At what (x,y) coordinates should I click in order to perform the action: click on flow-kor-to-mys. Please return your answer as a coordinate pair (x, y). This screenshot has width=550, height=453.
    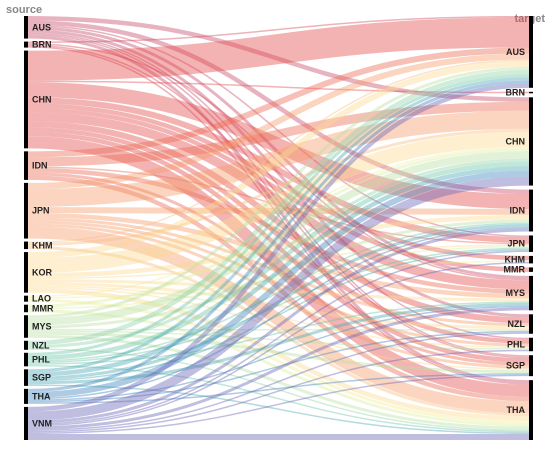
    Looking at the image, I should click on (278, 290).